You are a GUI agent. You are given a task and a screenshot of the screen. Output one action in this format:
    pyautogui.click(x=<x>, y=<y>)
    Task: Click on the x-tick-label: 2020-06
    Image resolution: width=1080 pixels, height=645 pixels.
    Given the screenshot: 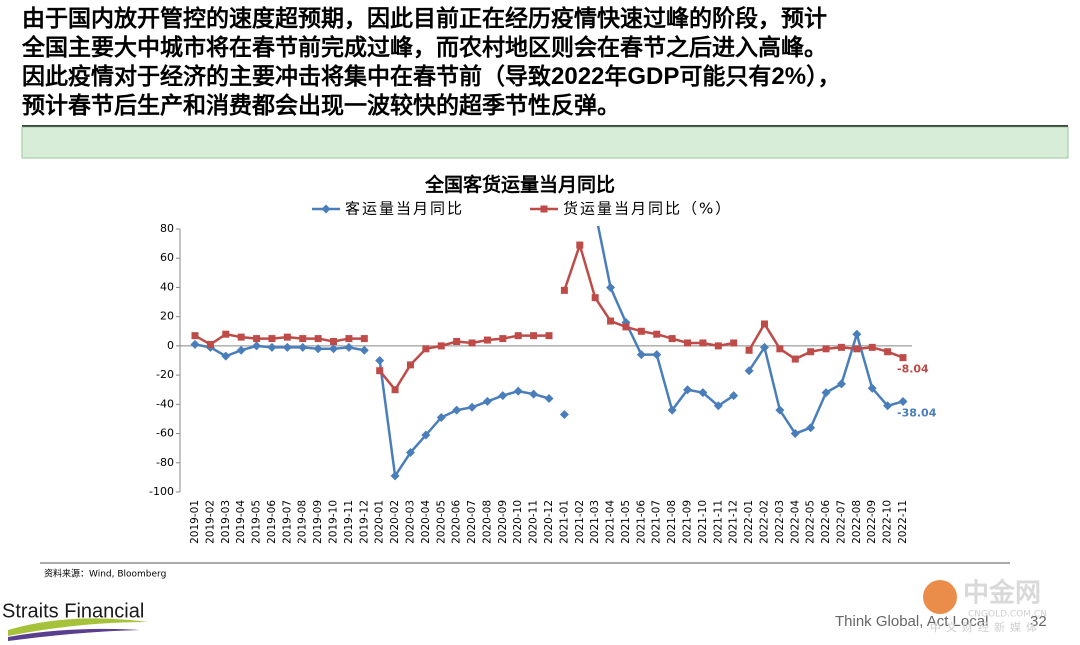 What is the action you would take?
    pyautogui.click(x=457, y=522)
    